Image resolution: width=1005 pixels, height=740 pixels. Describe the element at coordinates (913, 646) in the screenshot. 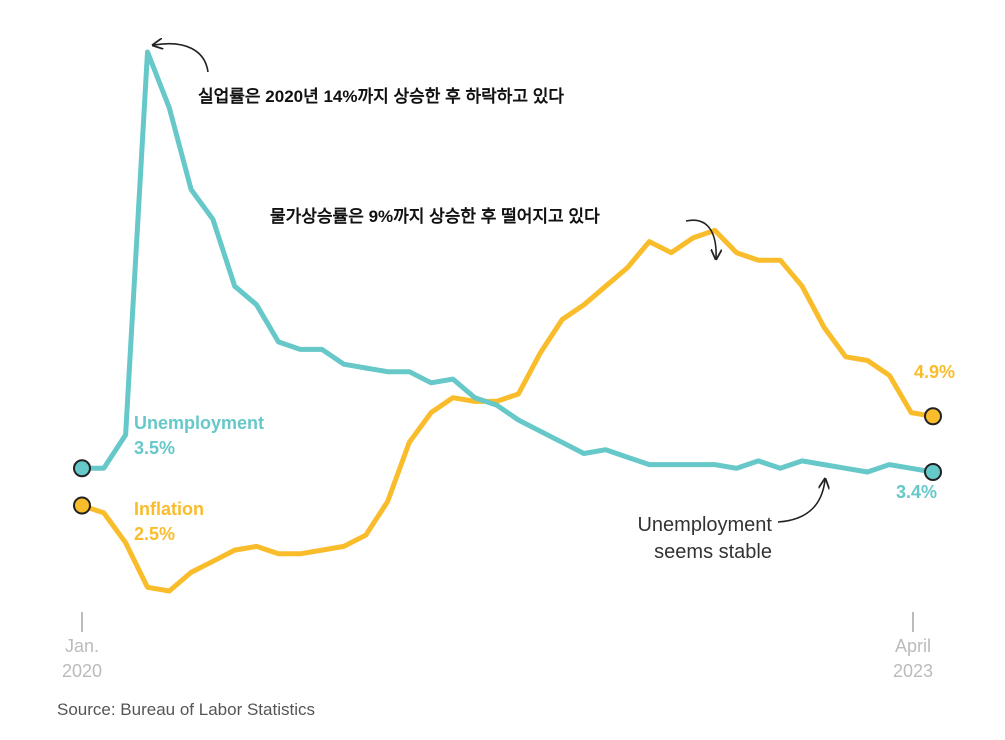

I see `x-tick-label-end-month: April` at that location.